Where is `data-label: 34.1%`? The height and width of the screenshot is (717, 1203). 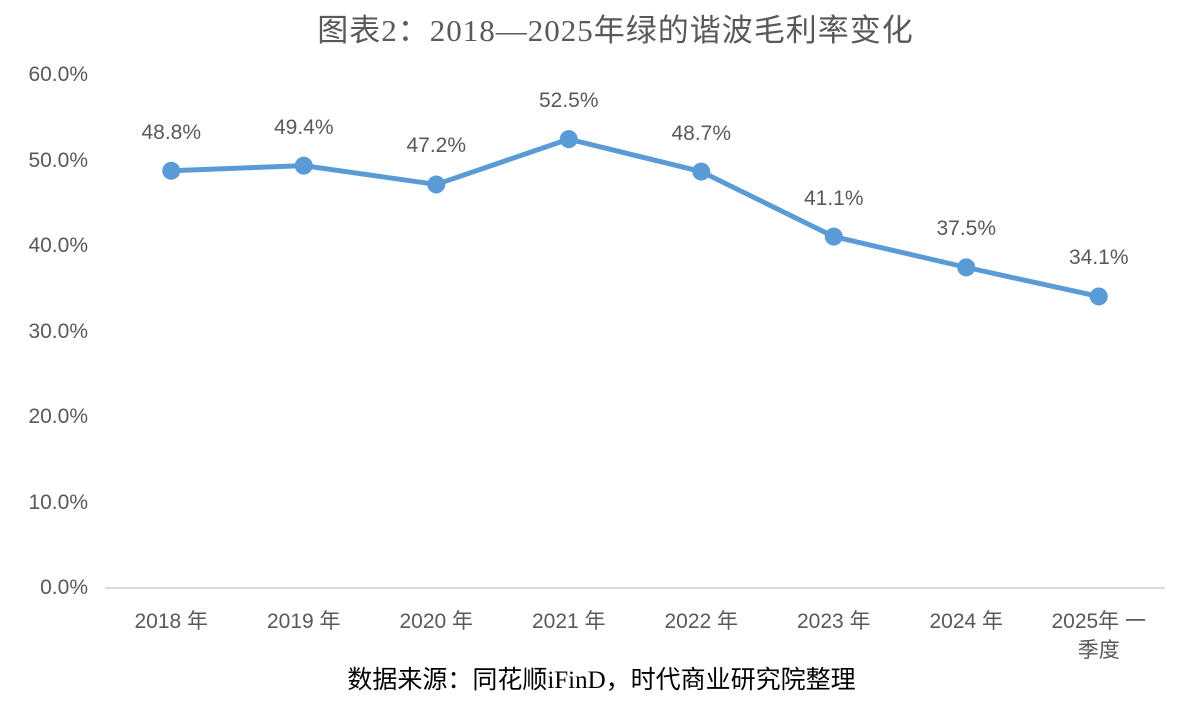
data-label: 34.1% is located at coordinates (1098, 258).